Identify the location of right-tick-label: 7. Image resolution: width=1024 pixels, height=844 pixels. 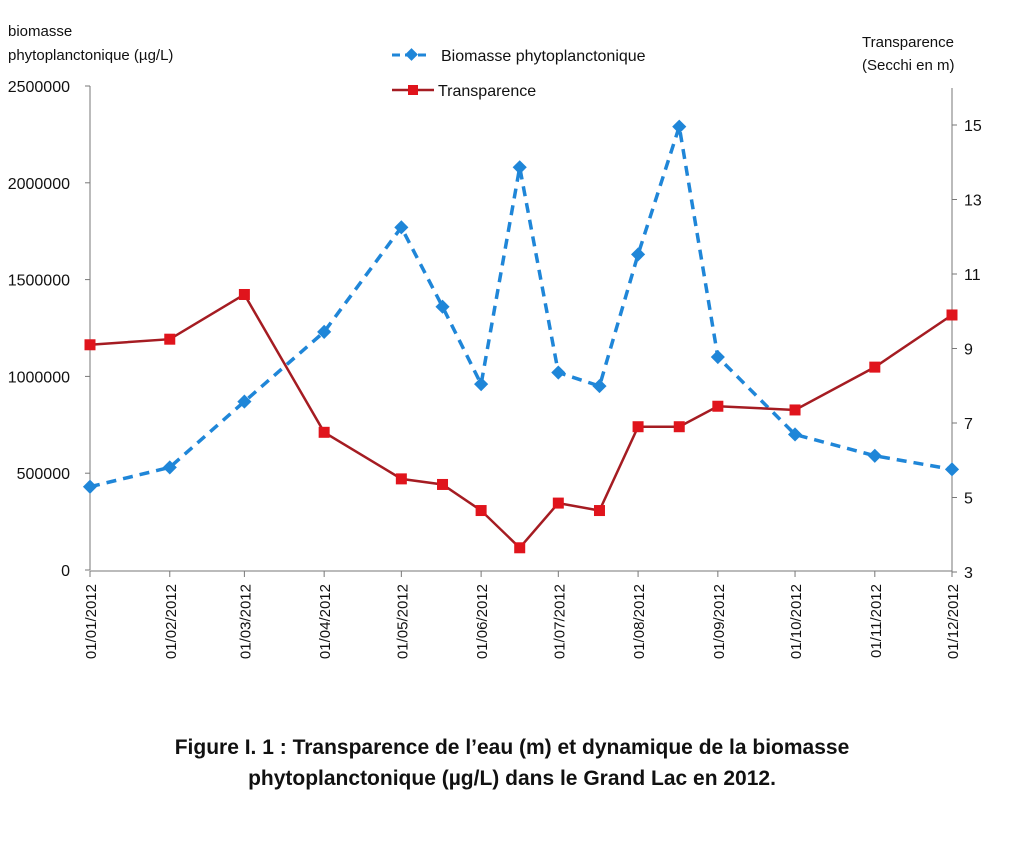
(968, 424).